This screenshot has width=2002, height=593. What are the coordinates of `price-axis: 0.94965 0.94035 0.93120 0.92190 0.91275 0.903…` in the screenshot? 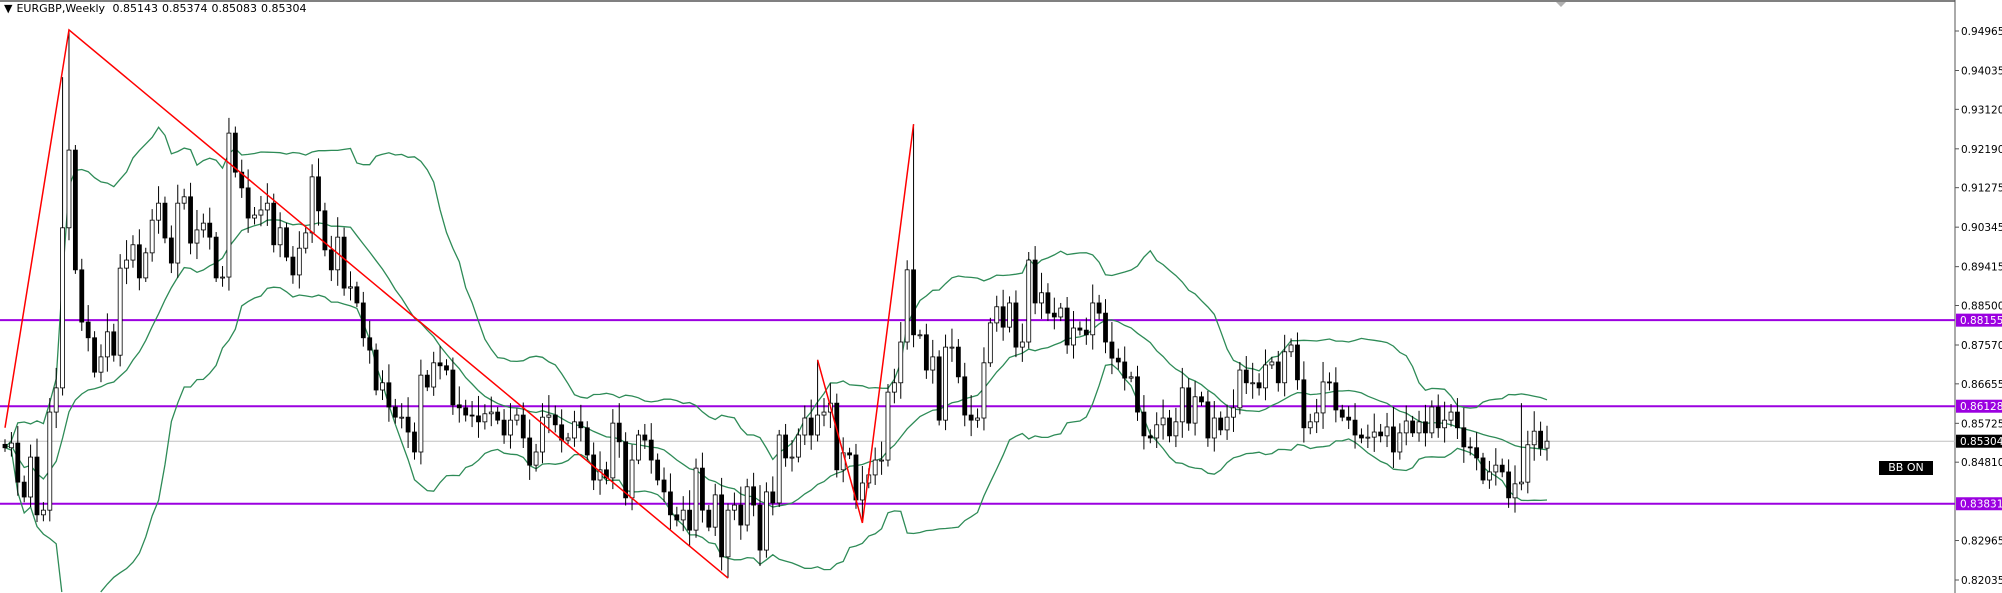 It's located at (1978, 306).